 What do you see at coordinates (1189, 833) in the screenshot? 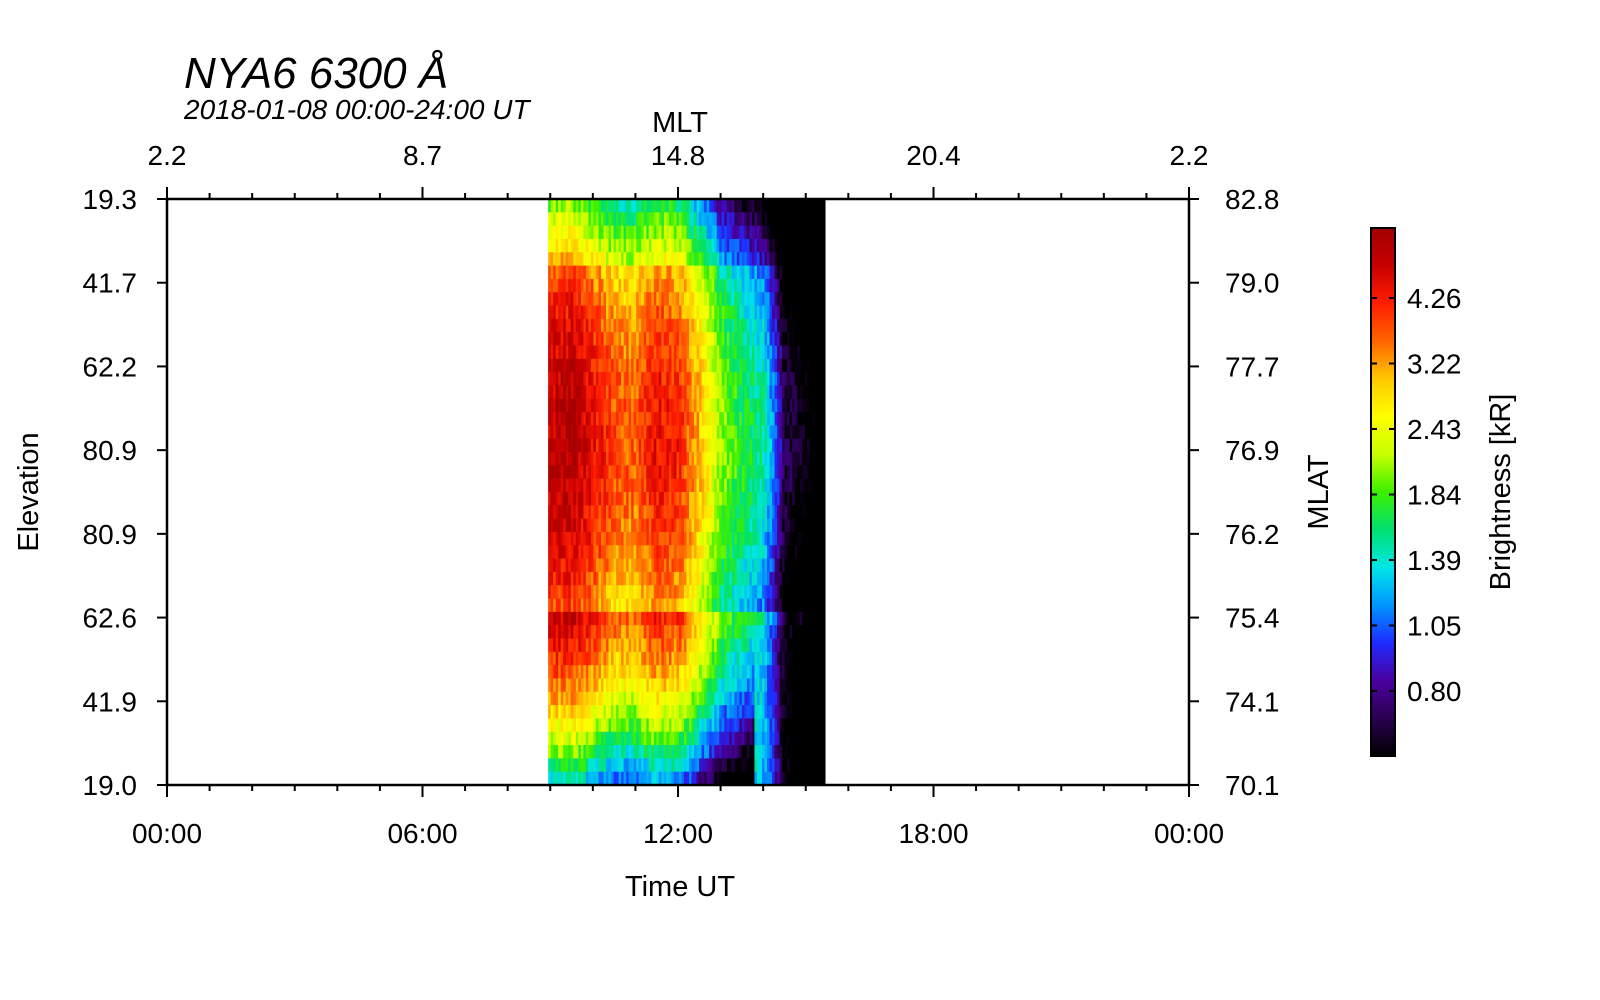
I see `x-tick-label: 00:00` at bounding box center [1189, 833].